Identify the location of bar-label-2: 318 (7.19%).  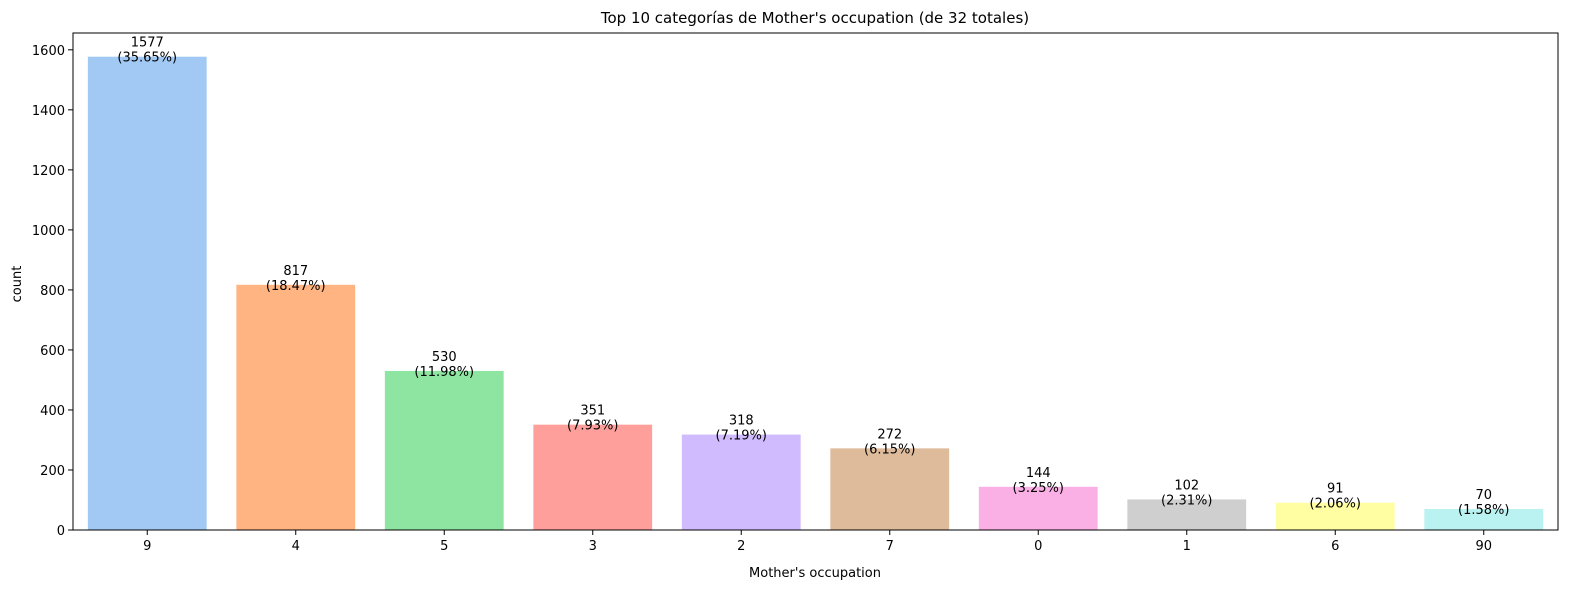
(741, 429).